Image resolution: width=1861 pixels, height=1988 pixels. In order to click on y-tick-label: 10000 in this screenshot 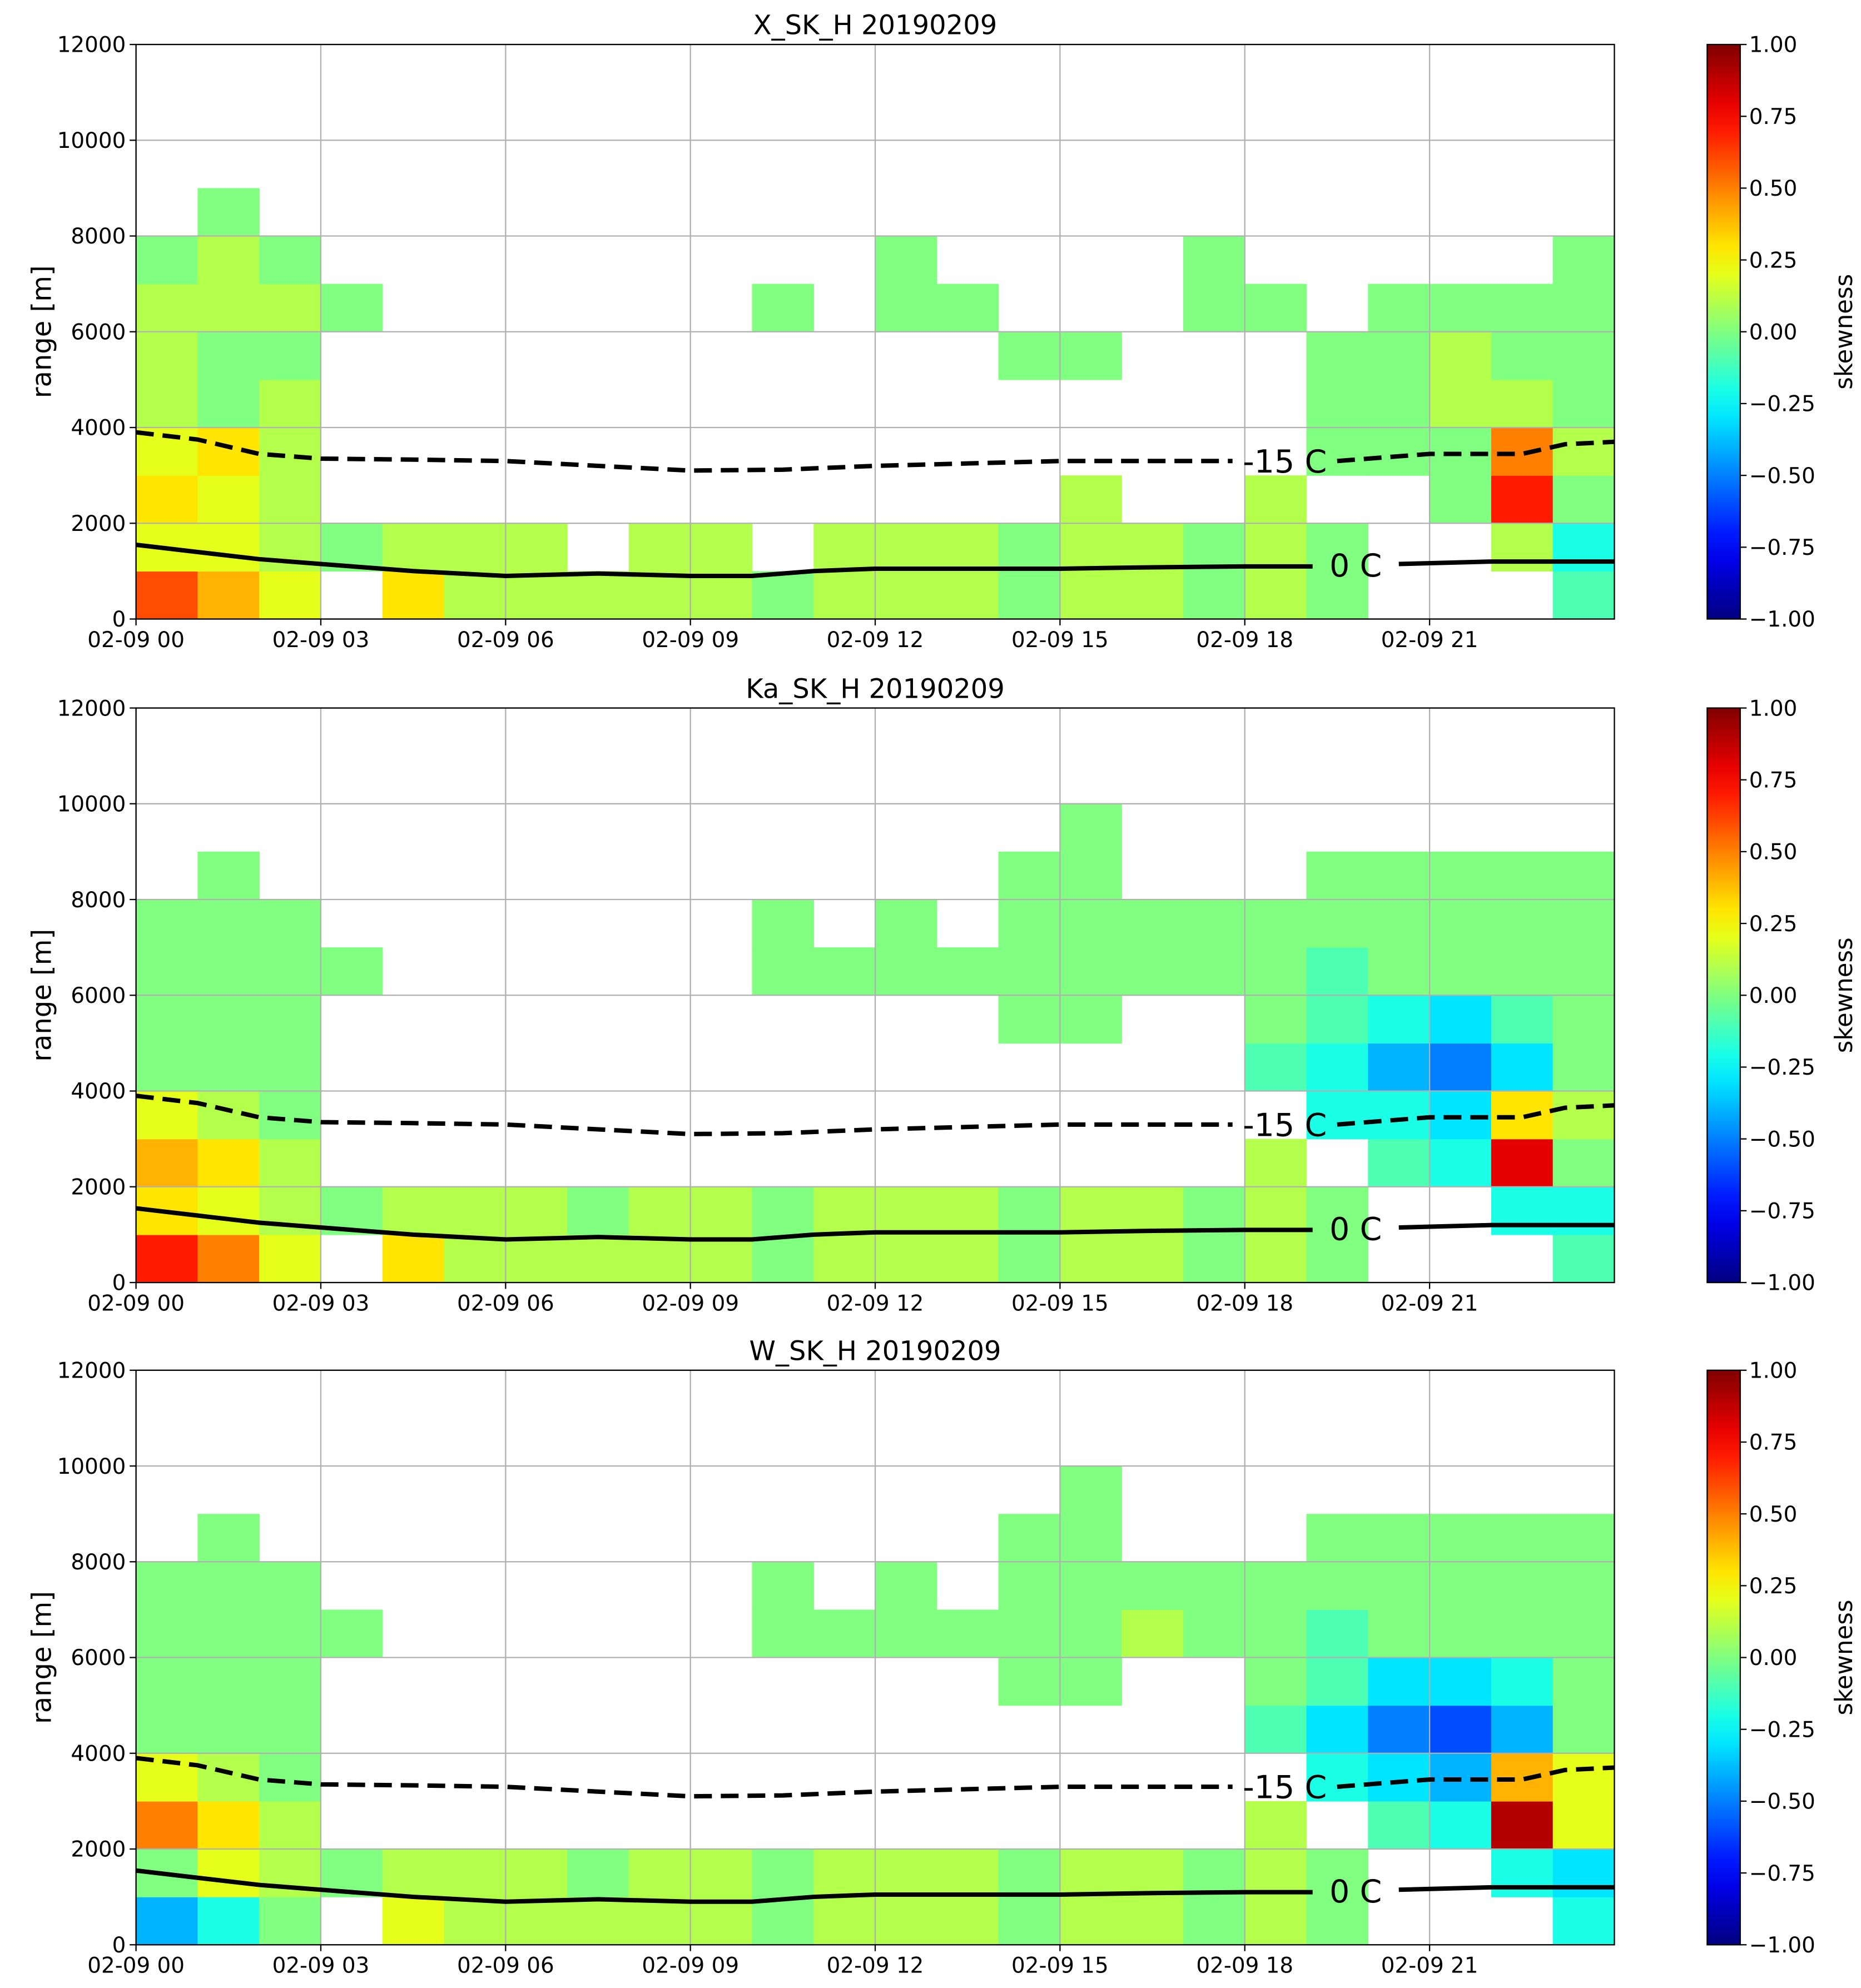, I will do `click(92, 1466)`.